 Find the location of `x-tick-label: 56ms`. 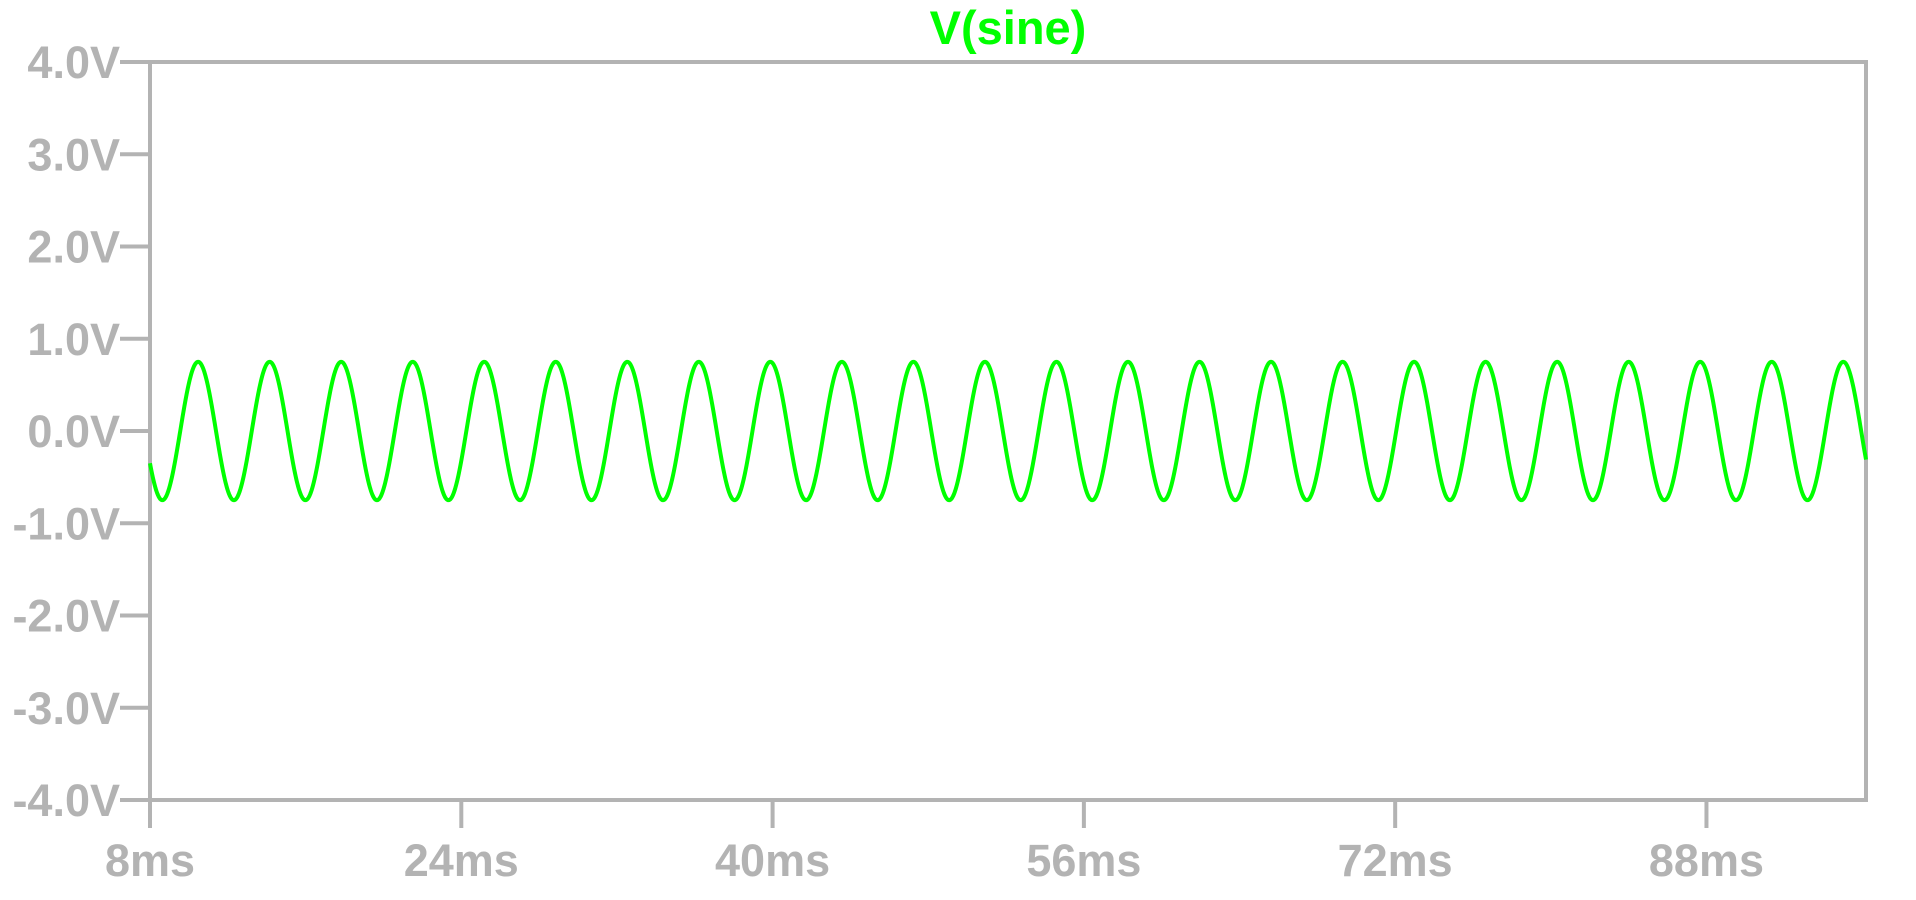

x-tick-label: 56ms is located at coordinates (1083, 860).